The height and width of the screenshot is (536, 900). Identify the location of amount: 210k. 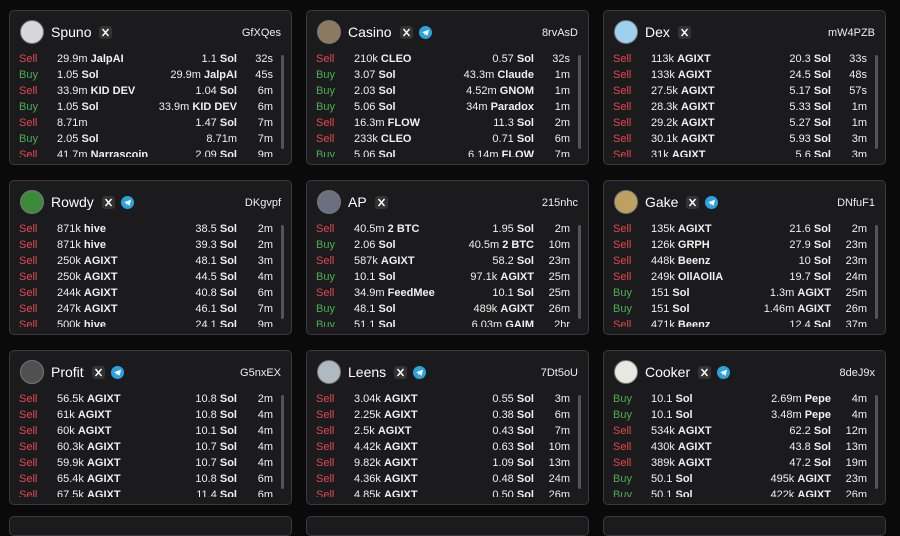
(366, 59).